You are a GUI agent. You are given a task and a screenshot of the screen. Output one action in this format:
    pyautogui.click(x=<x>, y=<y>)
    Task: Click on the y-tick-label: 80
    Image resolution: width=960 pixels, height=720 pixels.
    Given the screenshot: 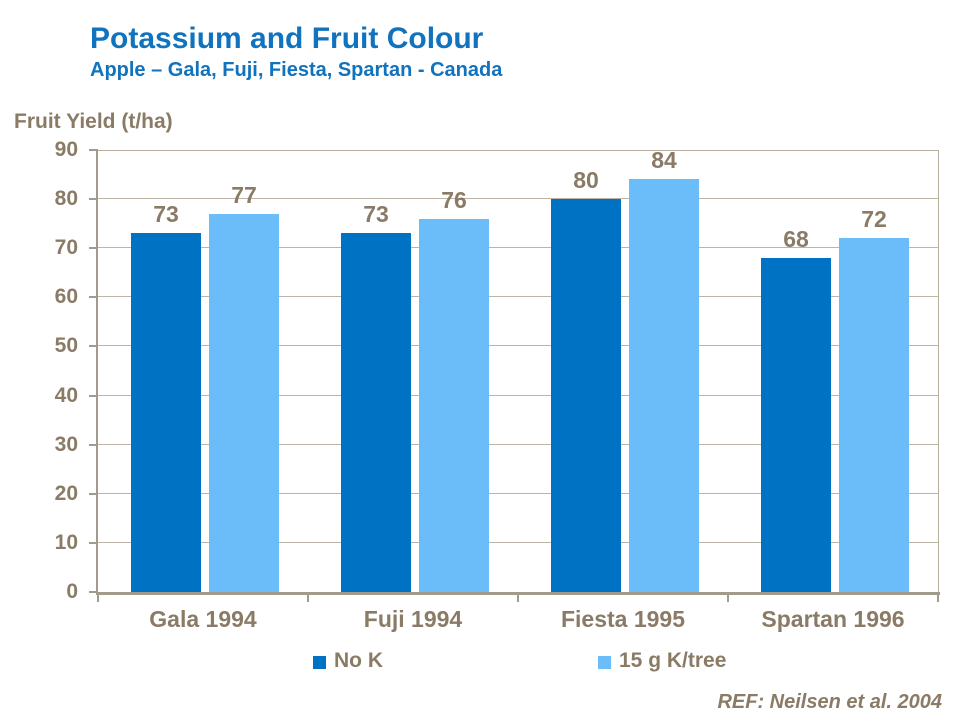 What is the action you would take?
    pyautogui.click(x=66, y=199)
    